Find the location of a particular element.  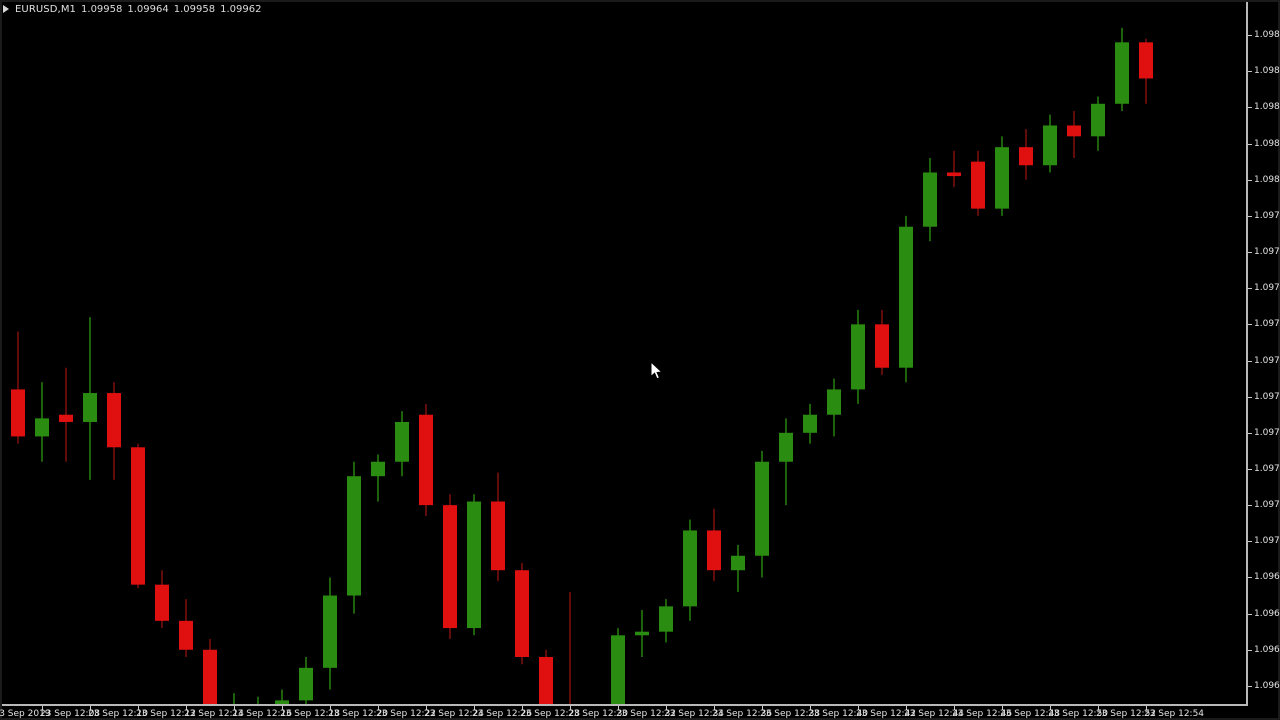

time-tick-label: 23 Sep 12:48 is located at coordinates (1030, 714).